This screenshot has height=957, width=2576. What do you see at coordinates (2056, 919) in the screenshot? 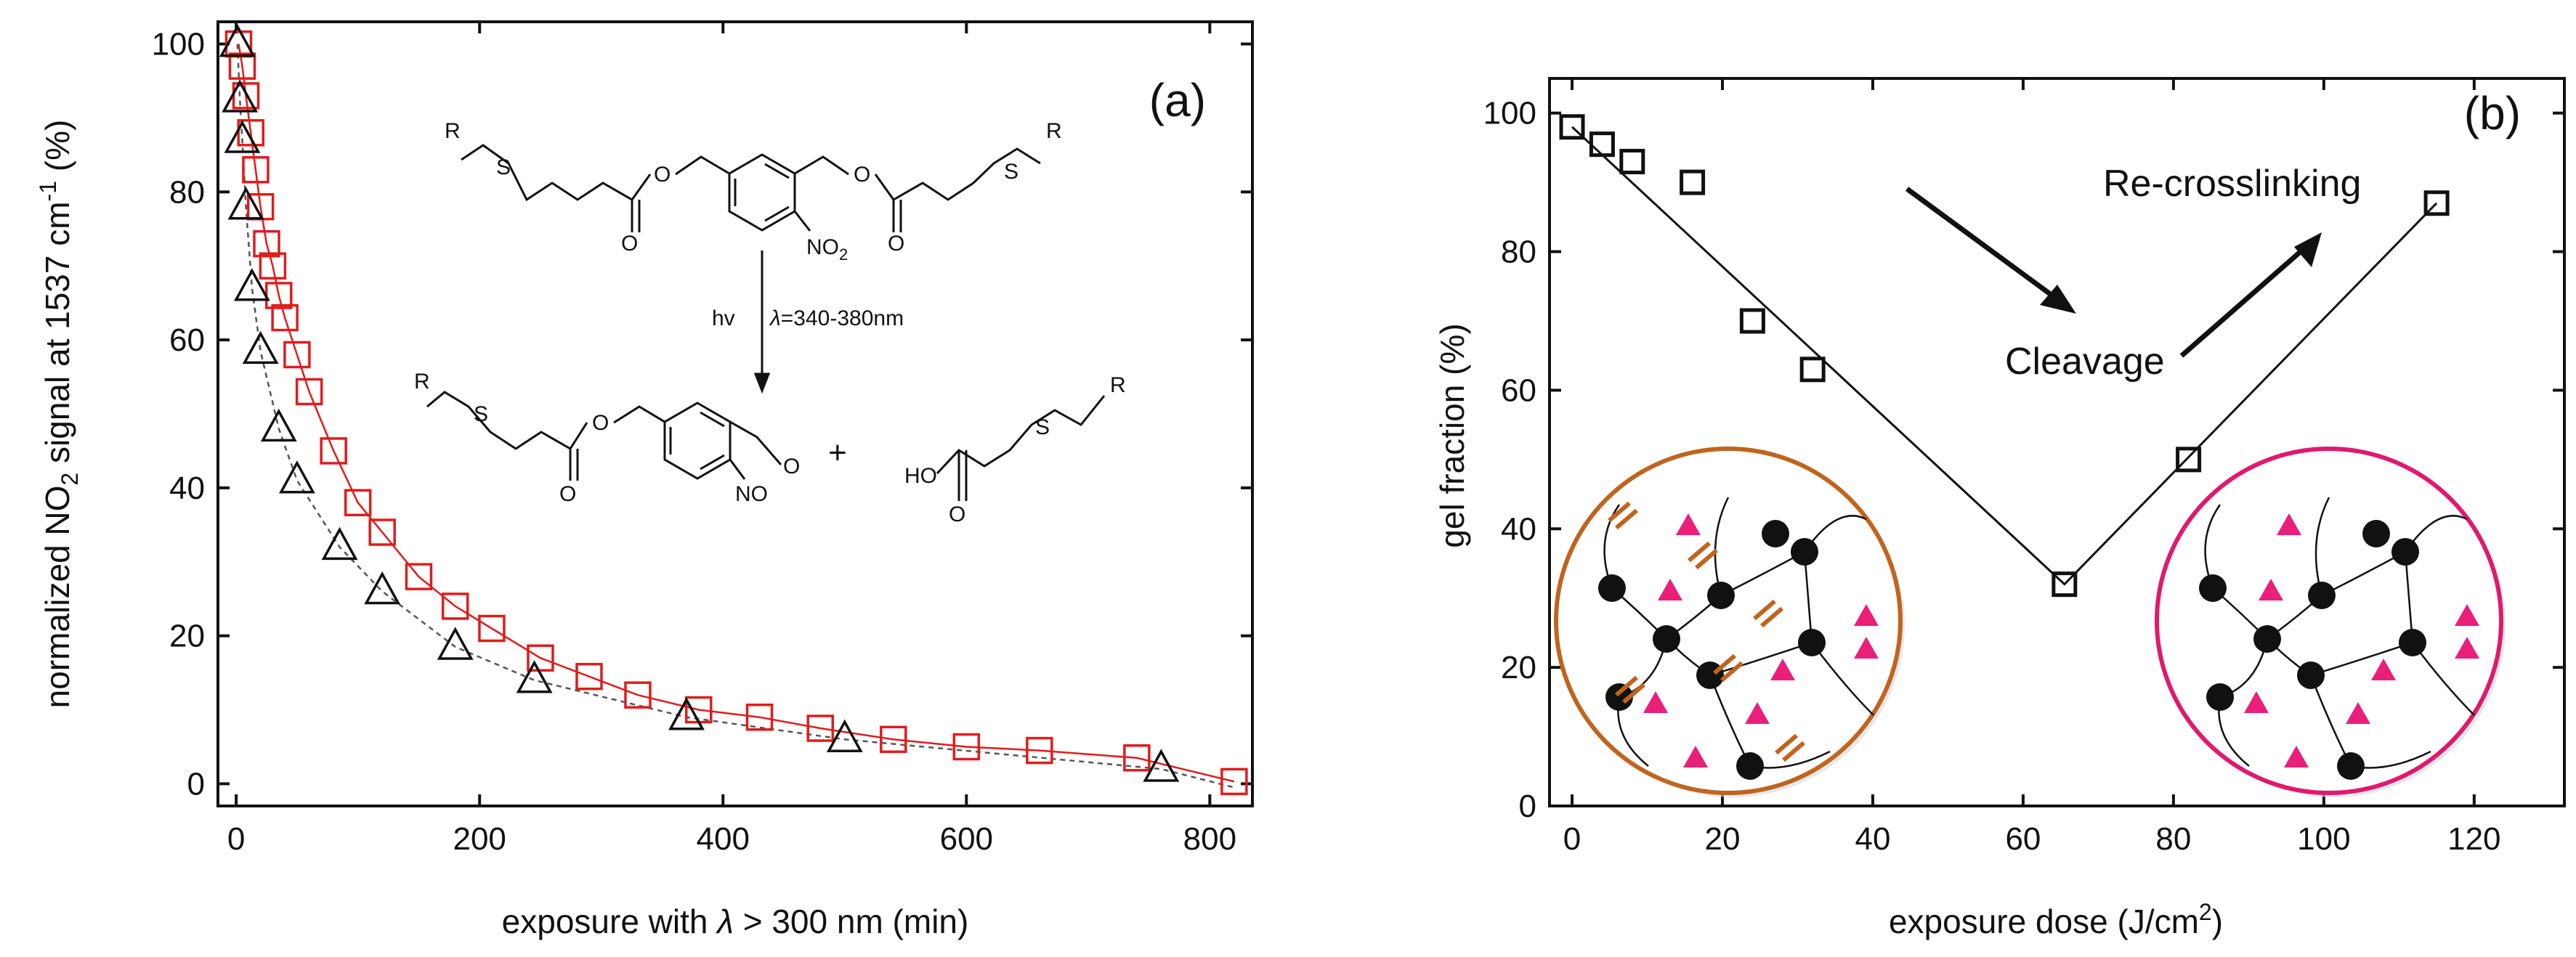
I see `x-axis-label-b: exposure dose (J/cm2)` at bounding box center [2056, 919].